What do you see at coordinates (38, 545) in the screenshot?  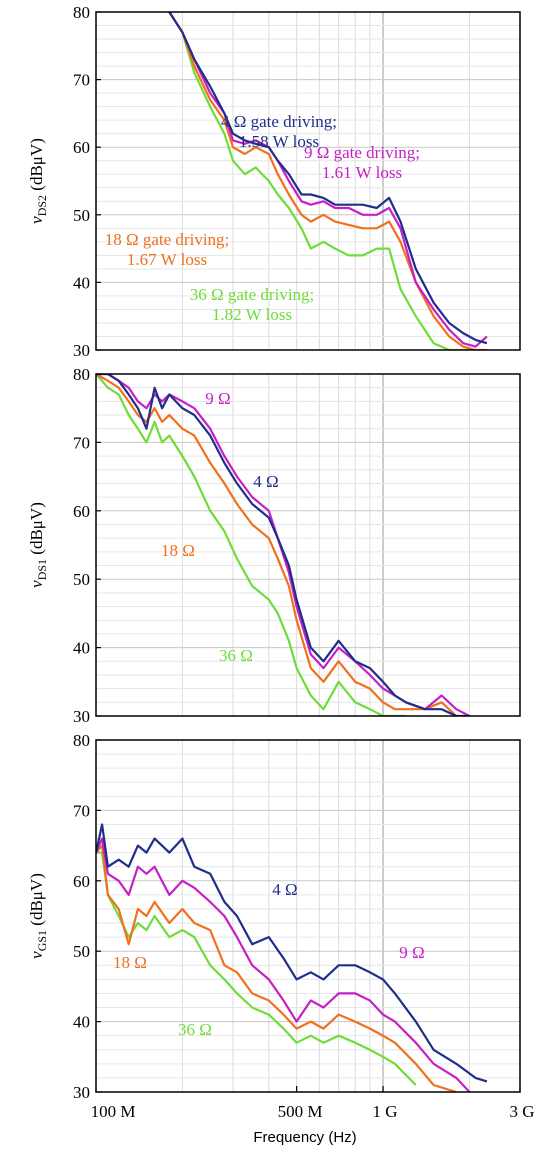 I see `y-axis-label: vDS1 (dBμV)` at bounding box center [38, 545].